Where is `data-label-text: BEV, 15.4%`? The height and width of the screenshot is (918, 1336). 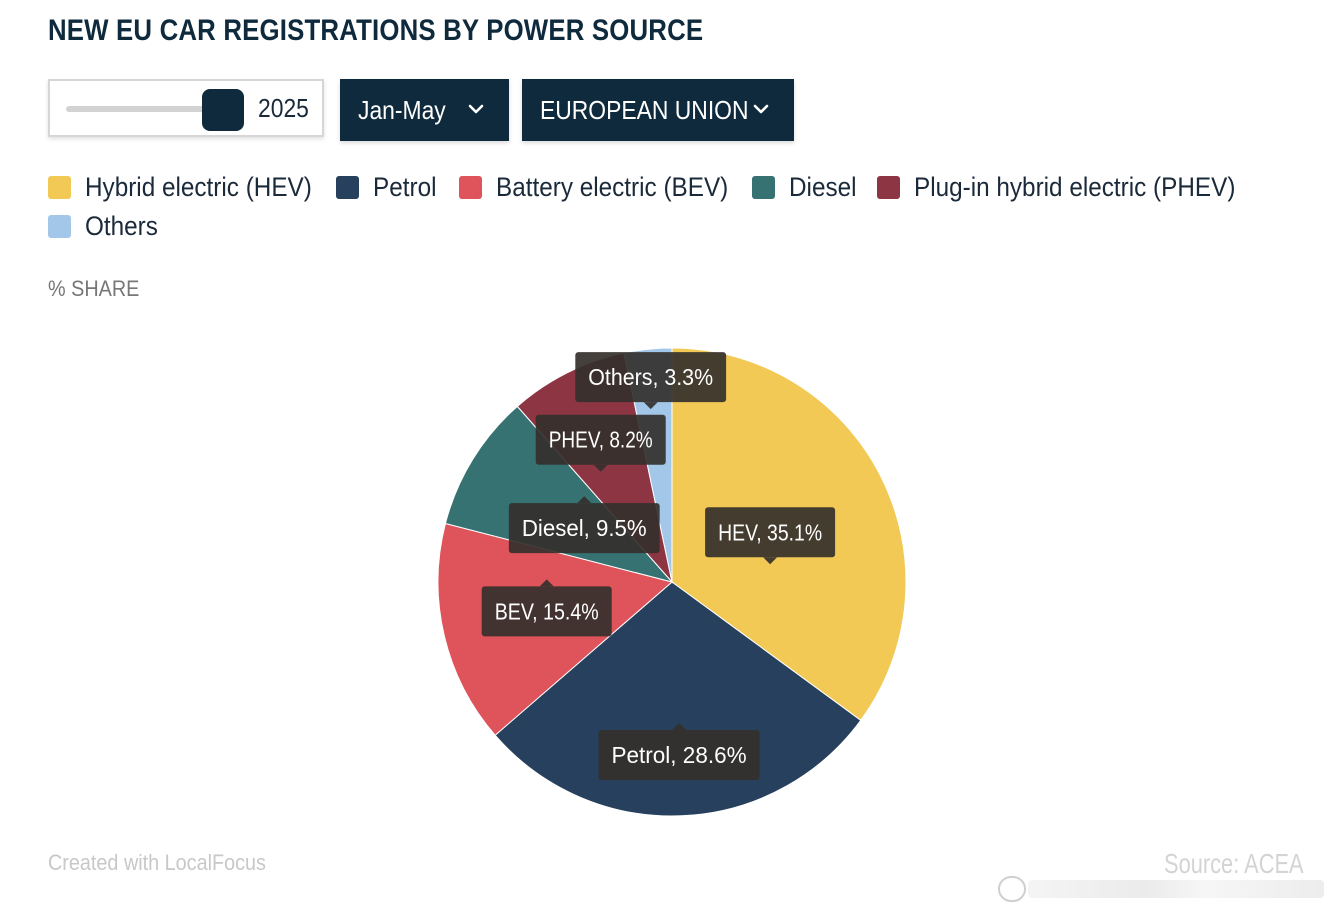
data-label-text: BEV, 15.4% is located at coordinates (547, 611).